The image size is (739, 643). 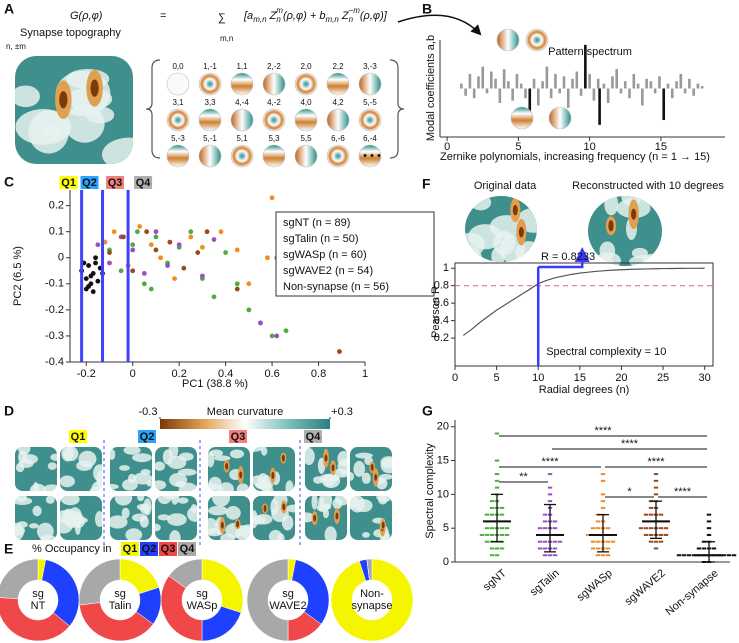 What do you see at coordinates (225, 374) in the screenshot?
I see `x-tick-label: 0.4` at bounding box center [225, 374].